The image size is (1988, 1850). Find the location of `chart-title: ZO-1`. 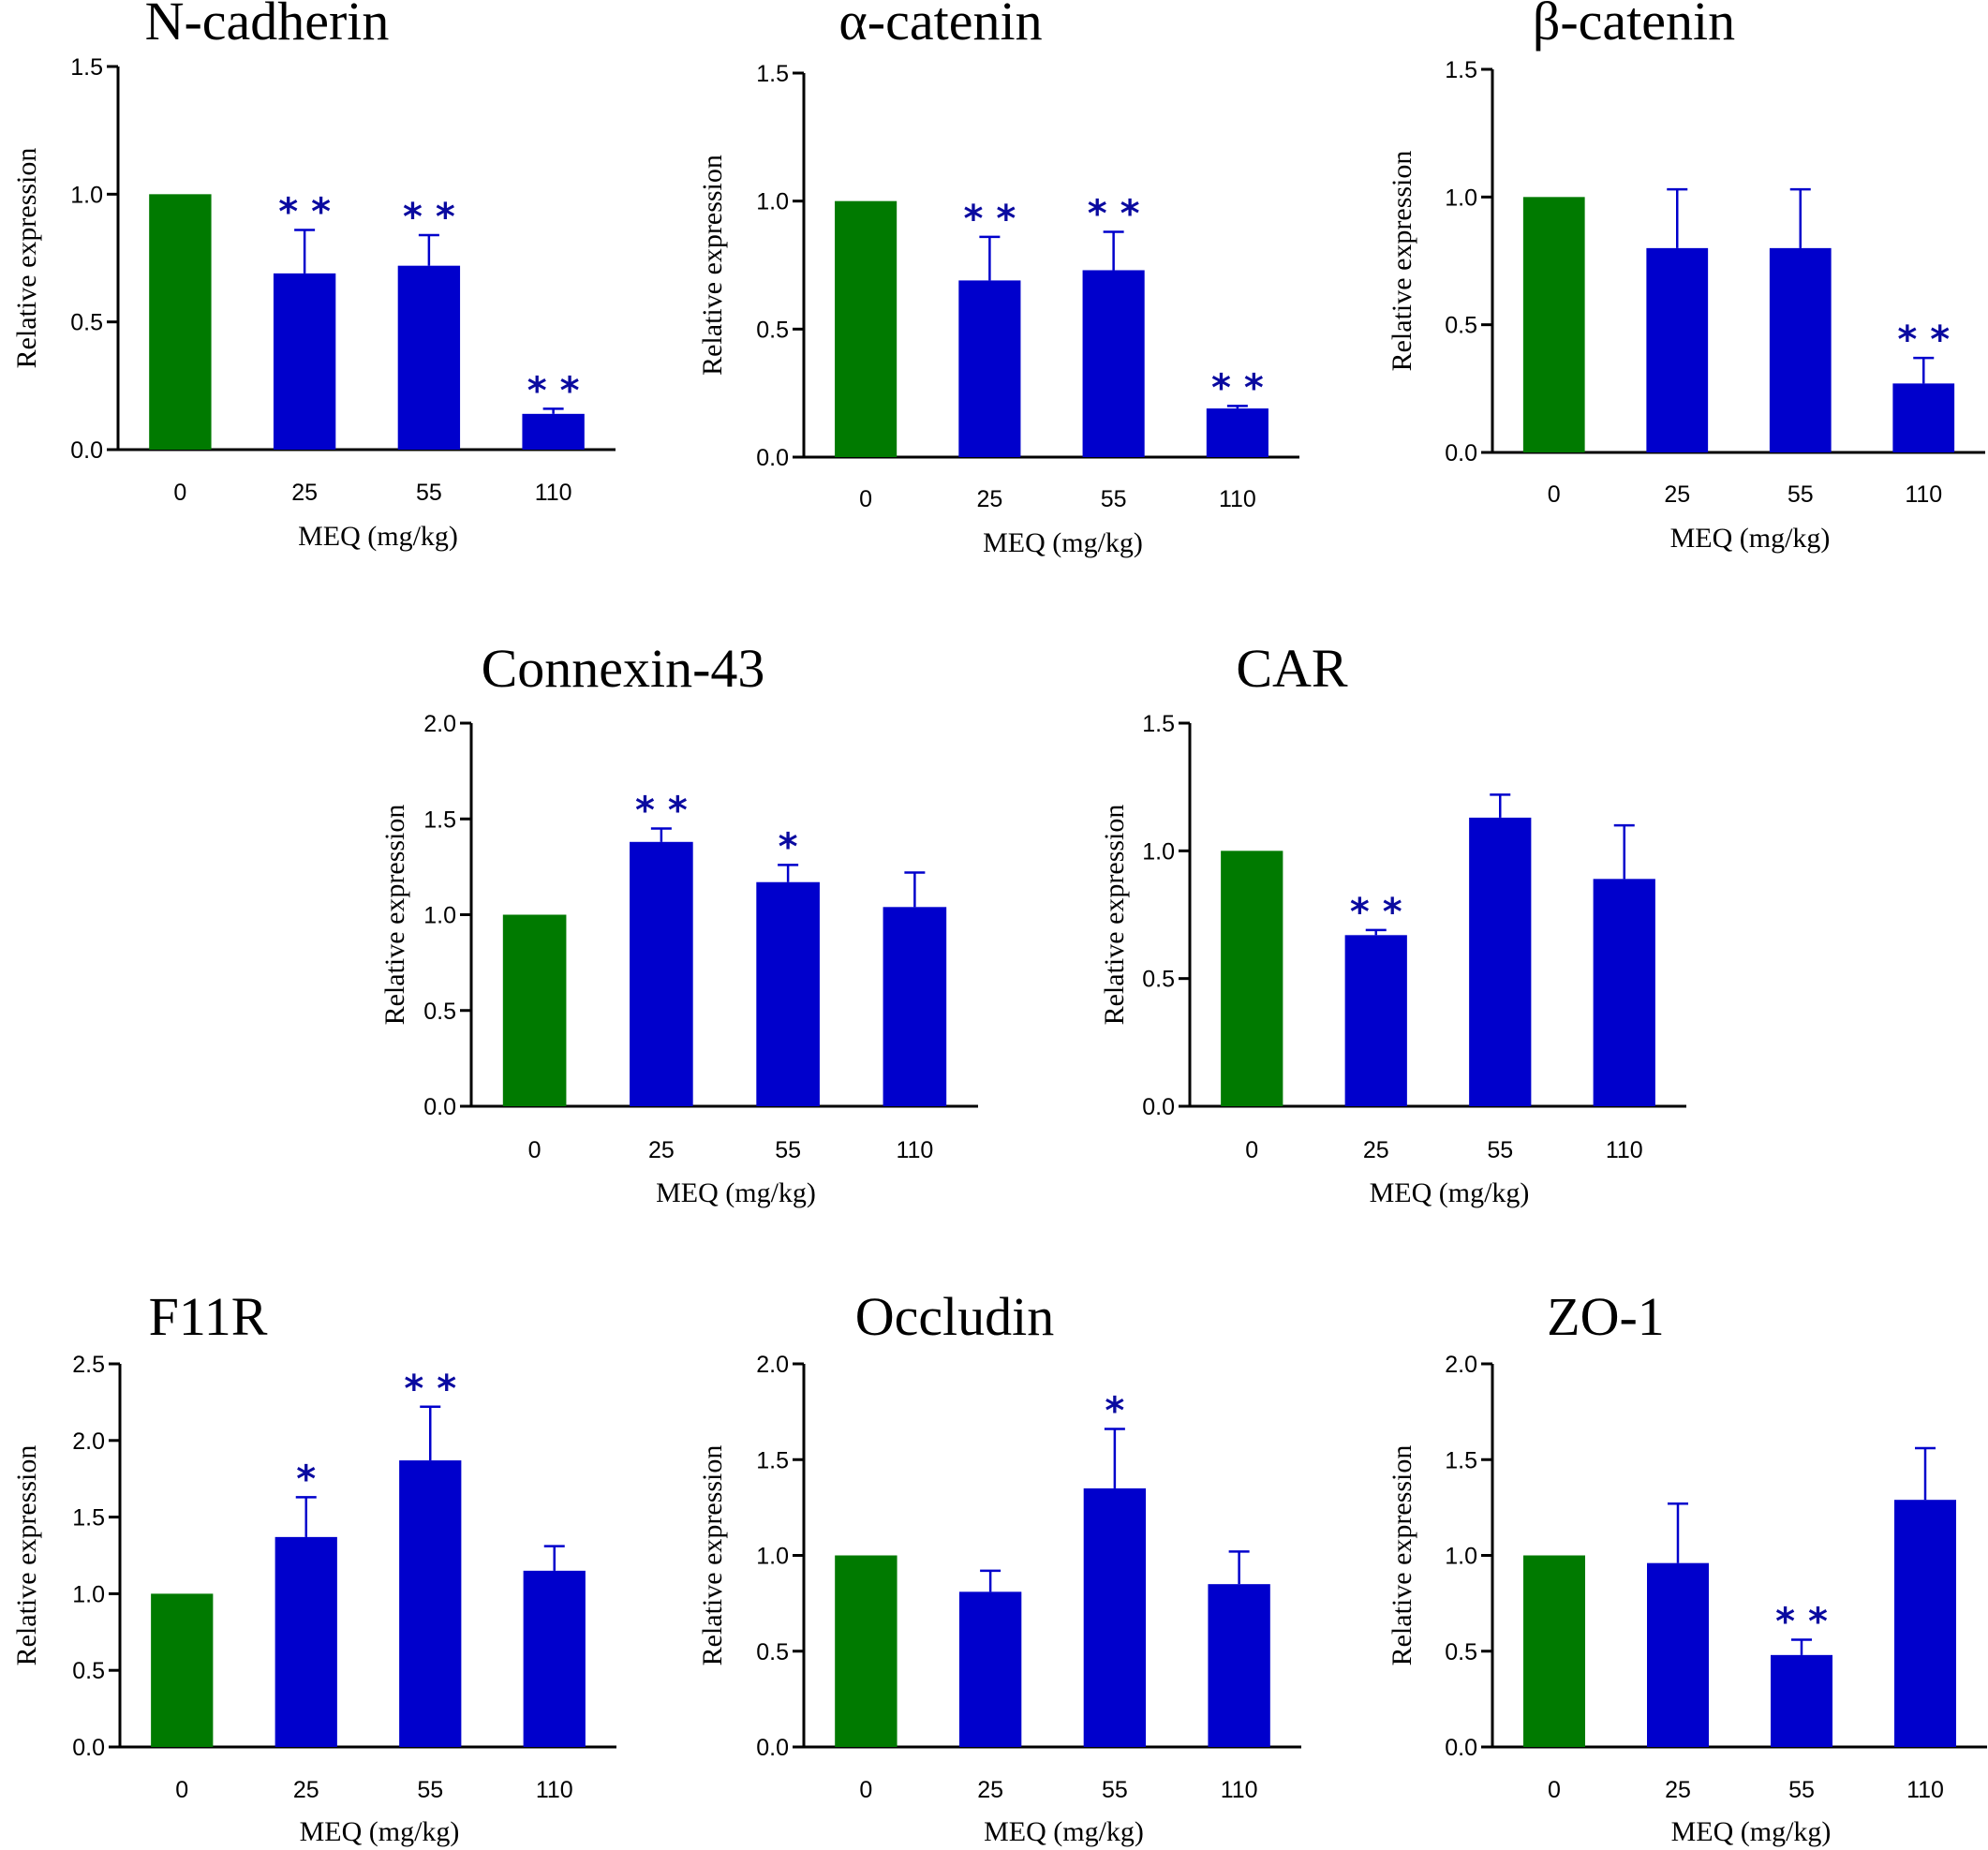

chart-title: ZO-1 is located at coordinates (1606, 1316).